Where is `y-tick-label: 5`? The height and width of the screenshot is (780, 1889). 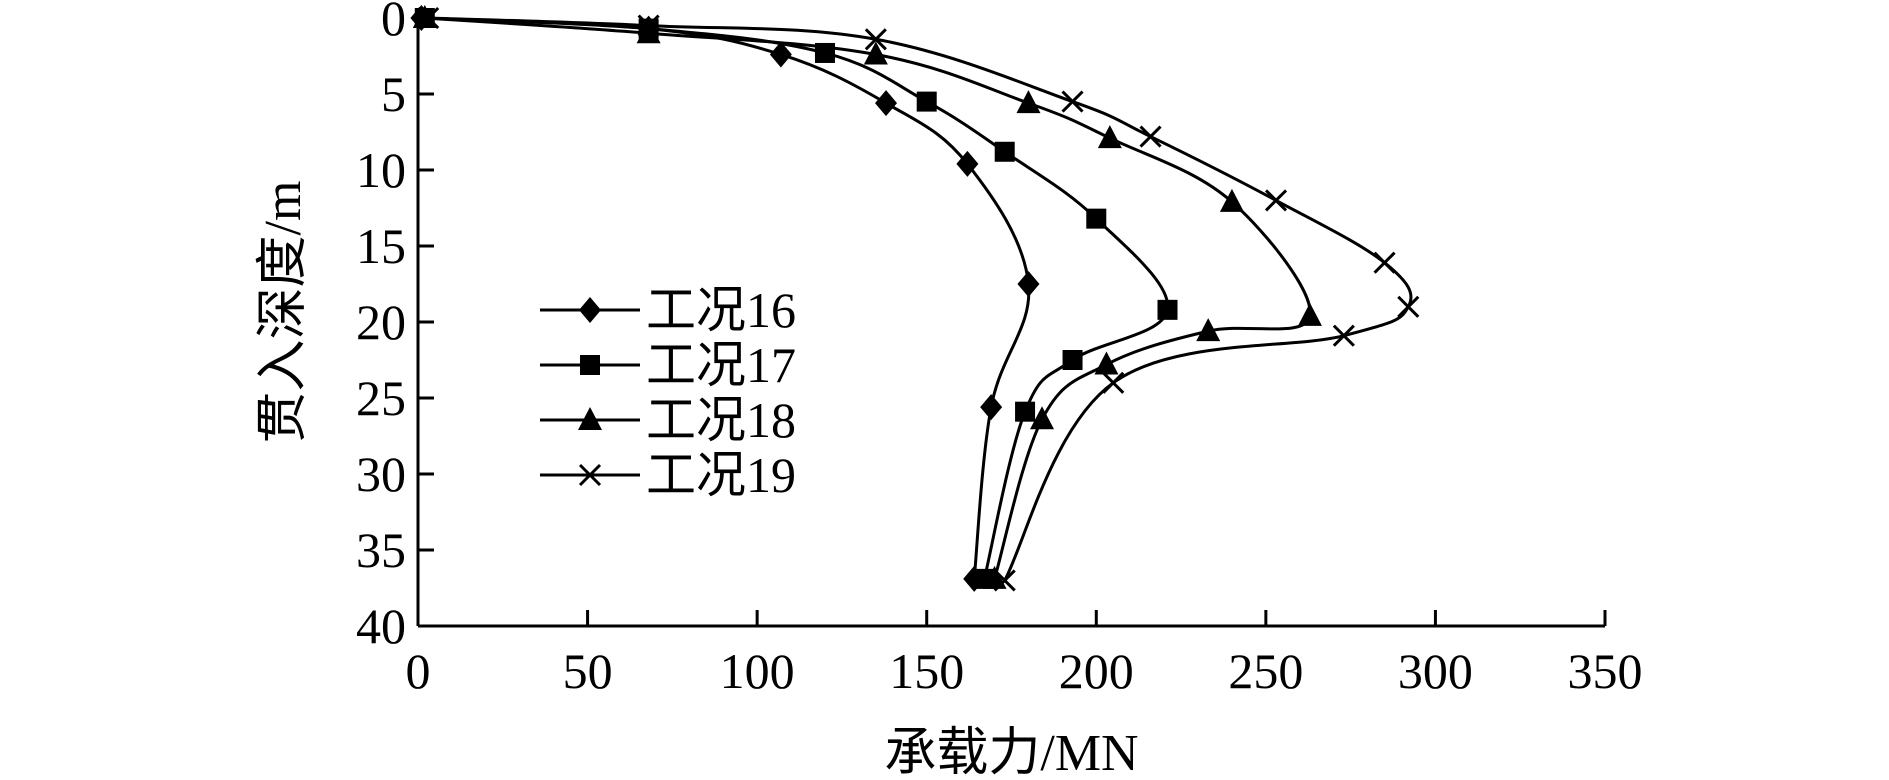 y-tick-label: 5 is located at coordinates (393, 94).